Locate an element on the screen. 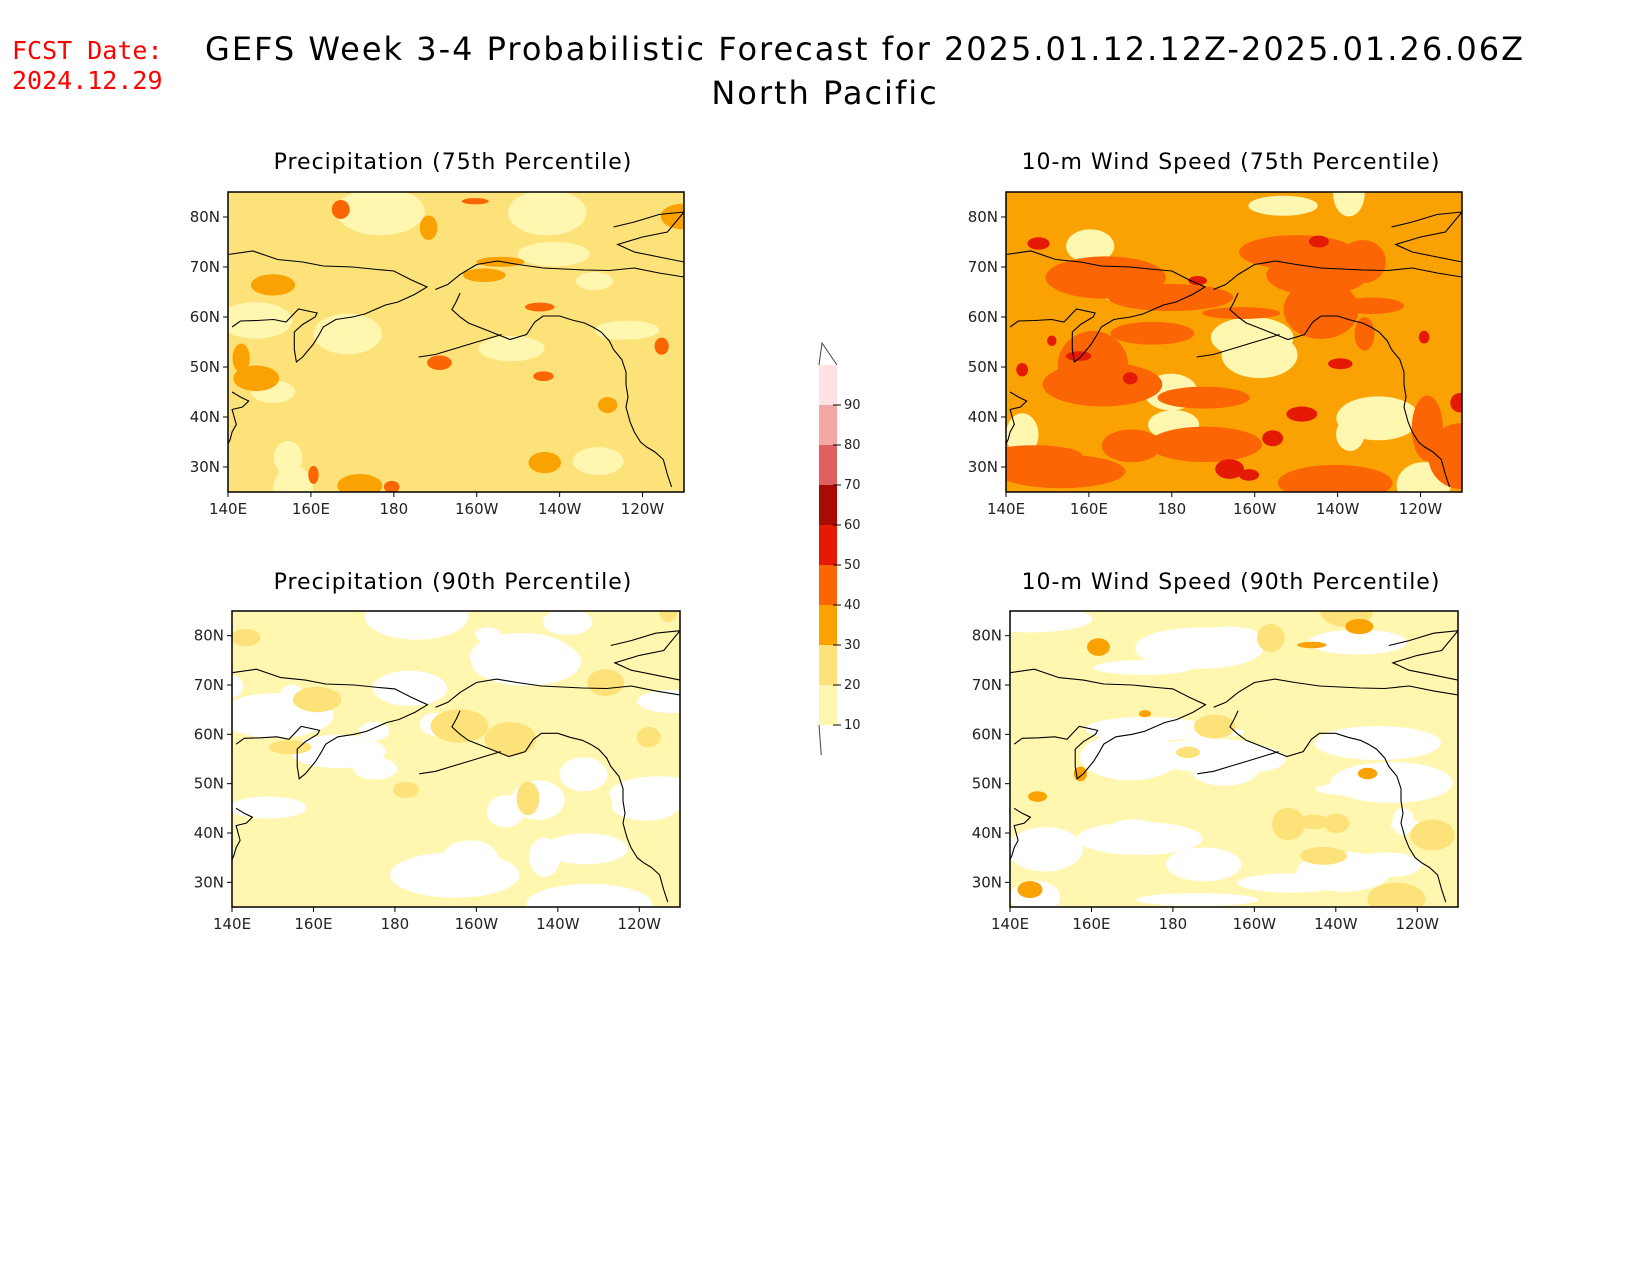 This screenshot has width=1650, height=1275. colorbar-label: 60 is located at coordinates (852, 525).